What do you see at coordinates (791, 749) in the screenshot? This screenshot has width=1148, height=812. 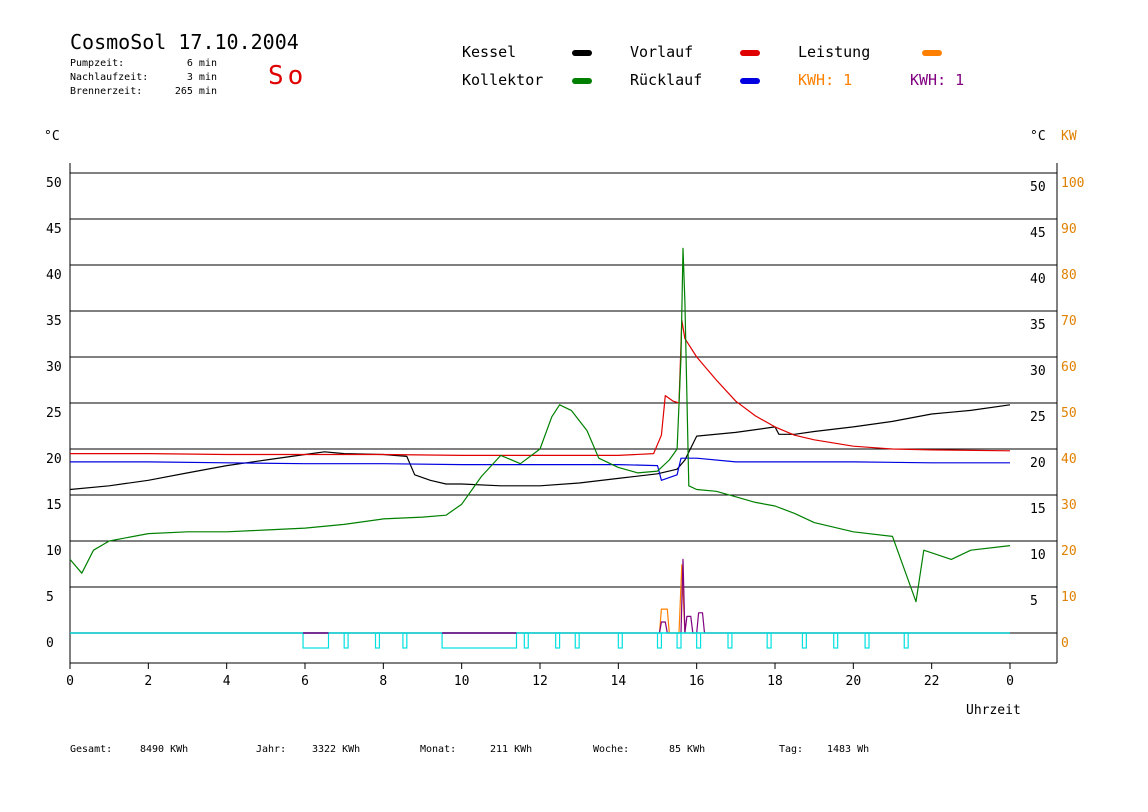 I see `footer-tag-label: Tag:` at bounding box center [791, 749].